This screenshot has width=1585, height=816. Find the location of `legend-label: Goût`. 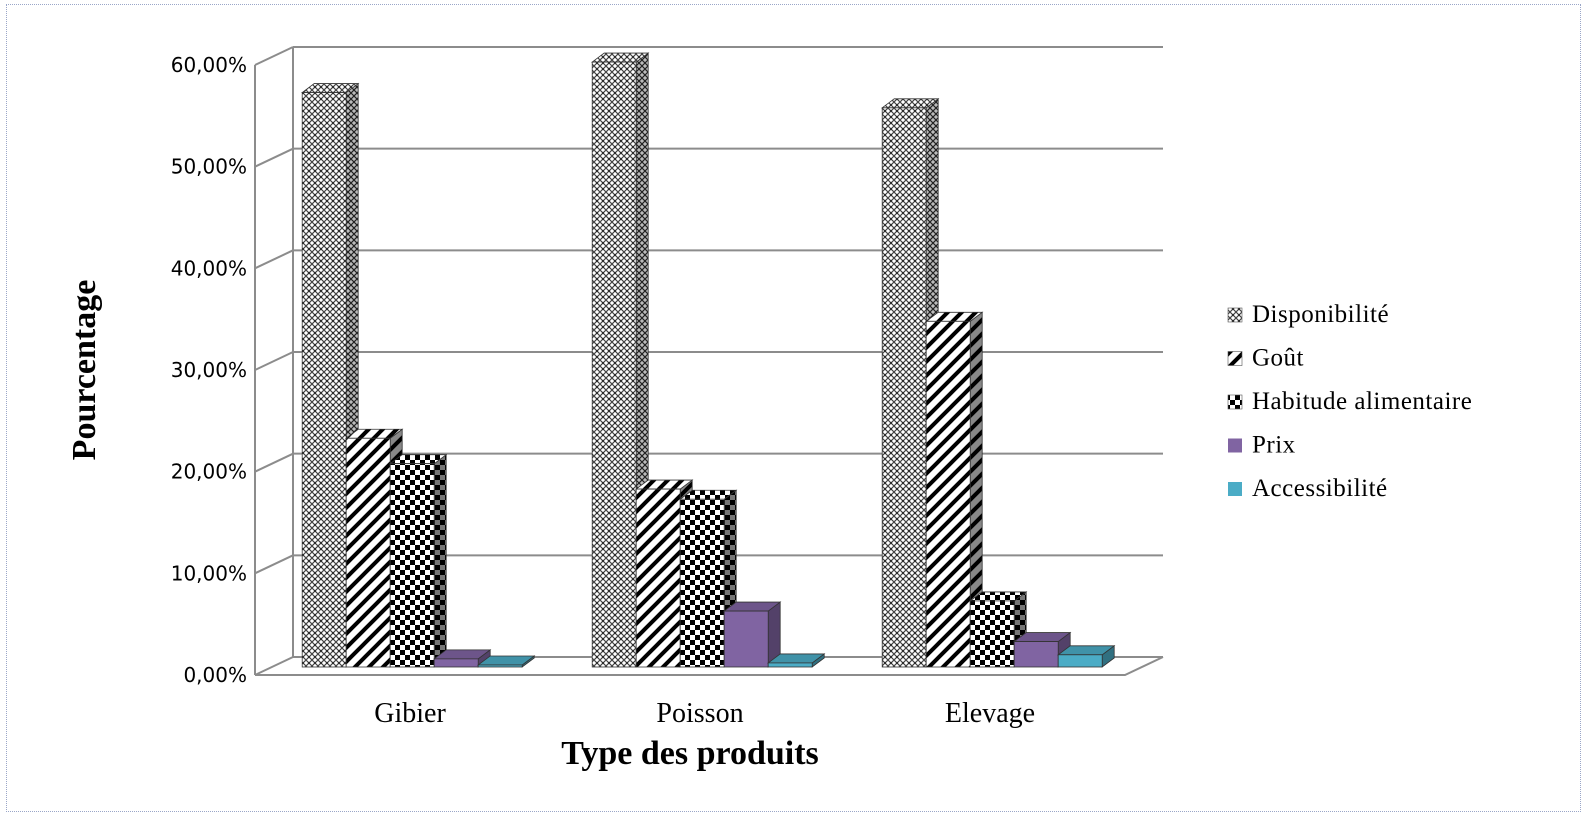

legend-label: Goût is located at coordinates (1278, 358).